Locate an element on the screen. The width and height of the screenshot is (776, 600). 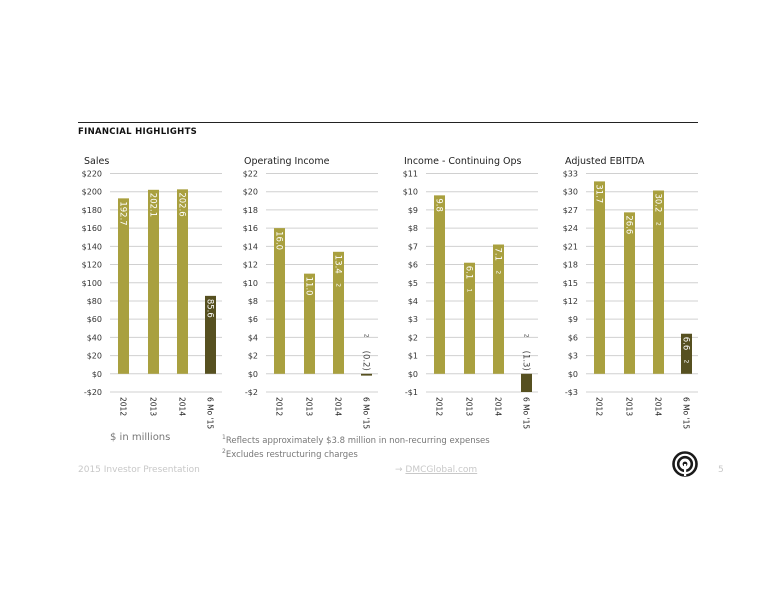
y-tick-label: $21 is located at coordinates (570, 246).